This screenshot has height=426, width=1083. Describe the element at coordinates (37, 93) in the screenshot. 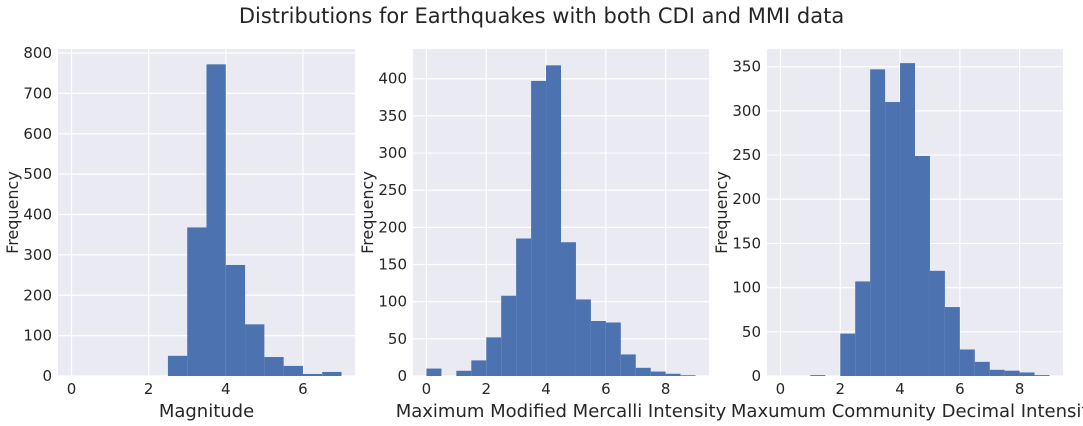

I see `y-tick-label: 700` at that location.